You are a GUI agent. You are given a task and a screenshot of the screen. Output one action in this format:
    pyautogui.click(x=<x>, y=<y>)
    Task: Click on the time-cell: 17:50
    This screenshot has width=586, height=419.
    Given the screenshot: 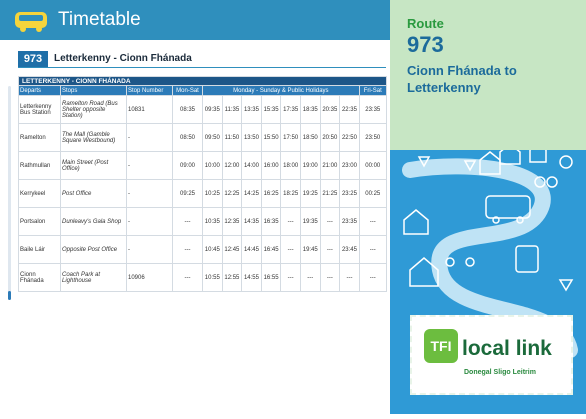 What is the action you would take?
    pyautogui.click(x=290, y=137)
    